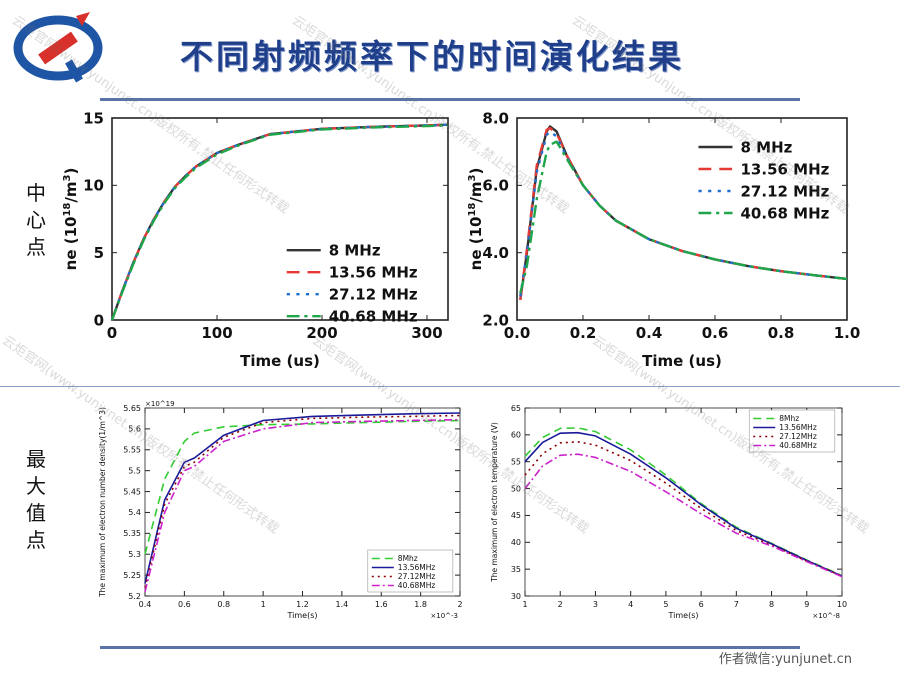  Describe the element at coordinates (450, 99) in the screenshot. I see `title-divider` at that location.